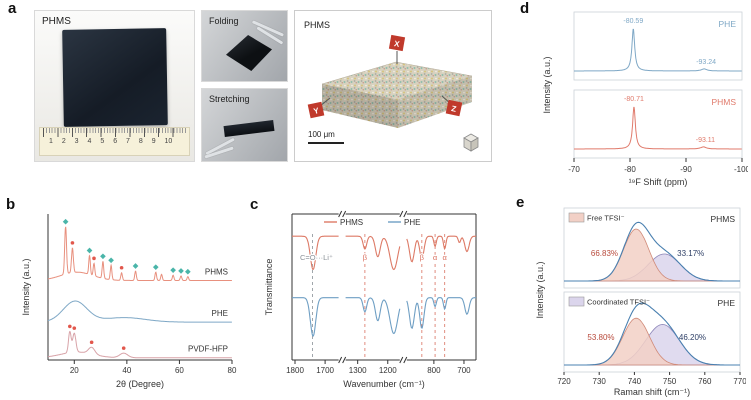 The width and height of the screenshot is (751, 400). I want to click on svg-text: Coordinated TFSI⁻, so click(618, 302).